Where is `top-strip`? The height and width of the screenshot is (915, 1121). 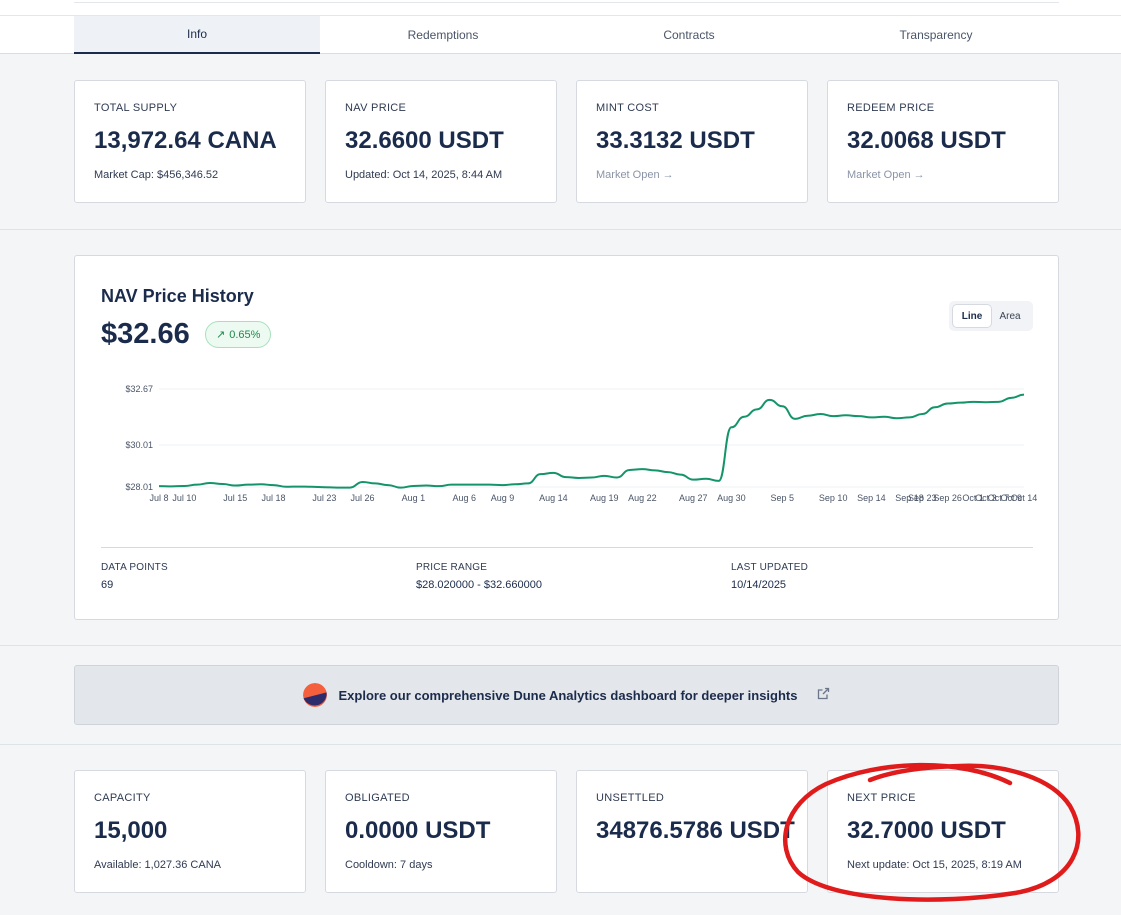 top-strip is located at coordinates (560, 8).